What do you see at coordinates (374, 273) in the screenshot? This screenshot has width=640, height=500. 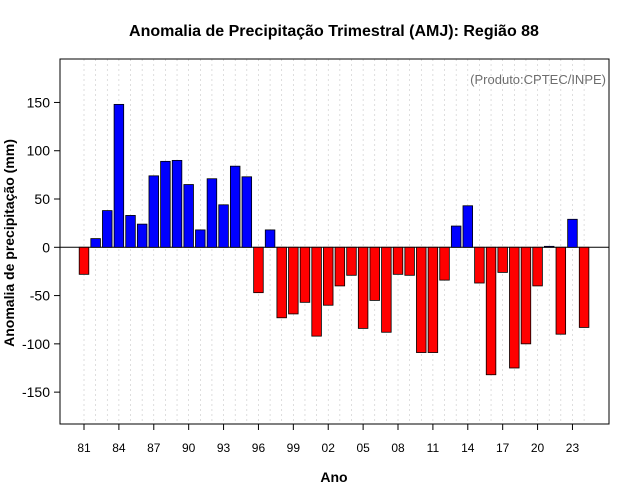 I see `bar-2006` at bounding box center [374, 273].